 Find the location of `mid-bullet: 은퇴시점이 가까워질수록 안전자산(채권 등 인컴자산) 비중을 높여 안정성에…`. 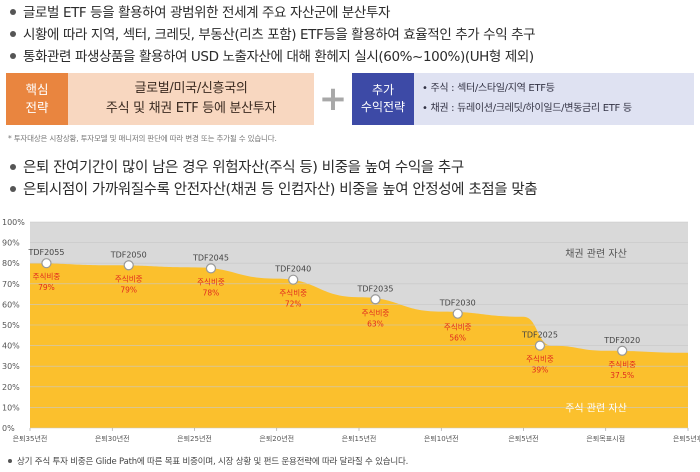

mid-bullet: 은퇴시점이 가까워질수록 안전자산(채권 등 인컴자산) 비중을 높여 안정성에… is located at coordinates (351, 190).